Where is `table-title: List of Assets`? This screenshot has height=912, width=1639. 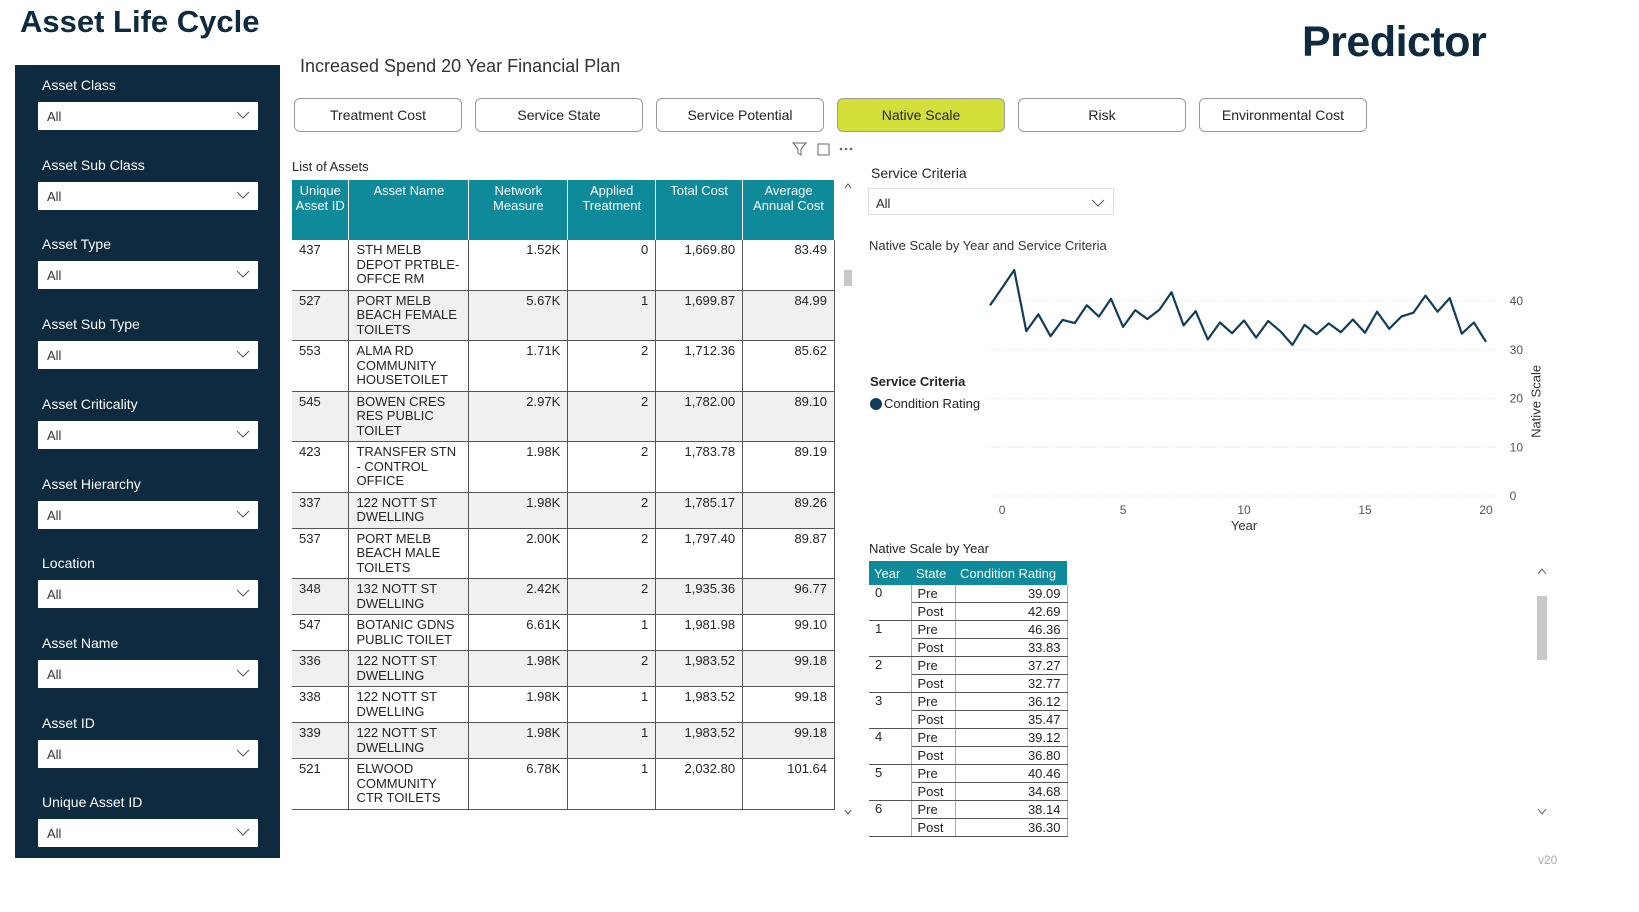 table-title: List of Assets is located at coordinates (330, 166).